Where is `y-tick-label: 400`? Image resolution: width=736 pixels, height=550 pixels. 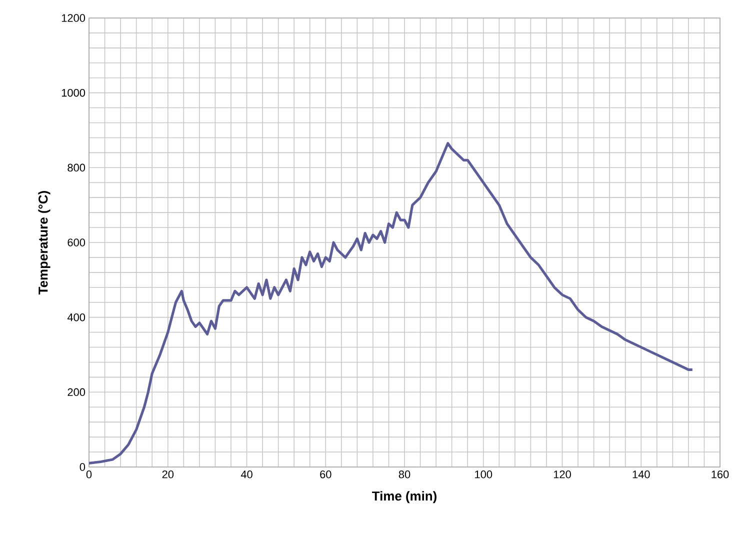
y-tick-label: 400 is located at coordinates (76, 317).